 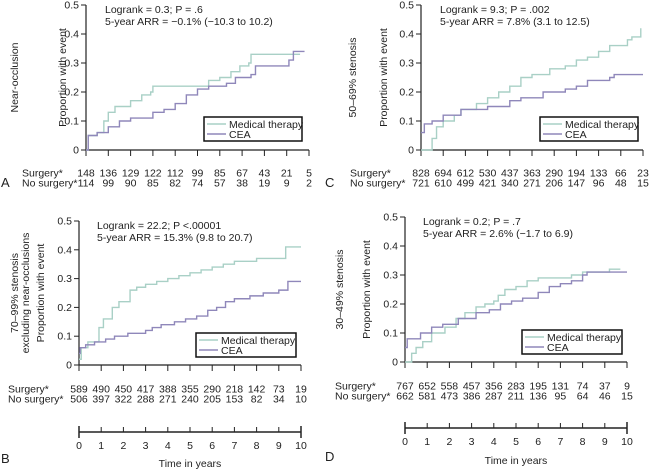 I want to click on group-label: 30–49% stenosis, so click(x=340, y=290).